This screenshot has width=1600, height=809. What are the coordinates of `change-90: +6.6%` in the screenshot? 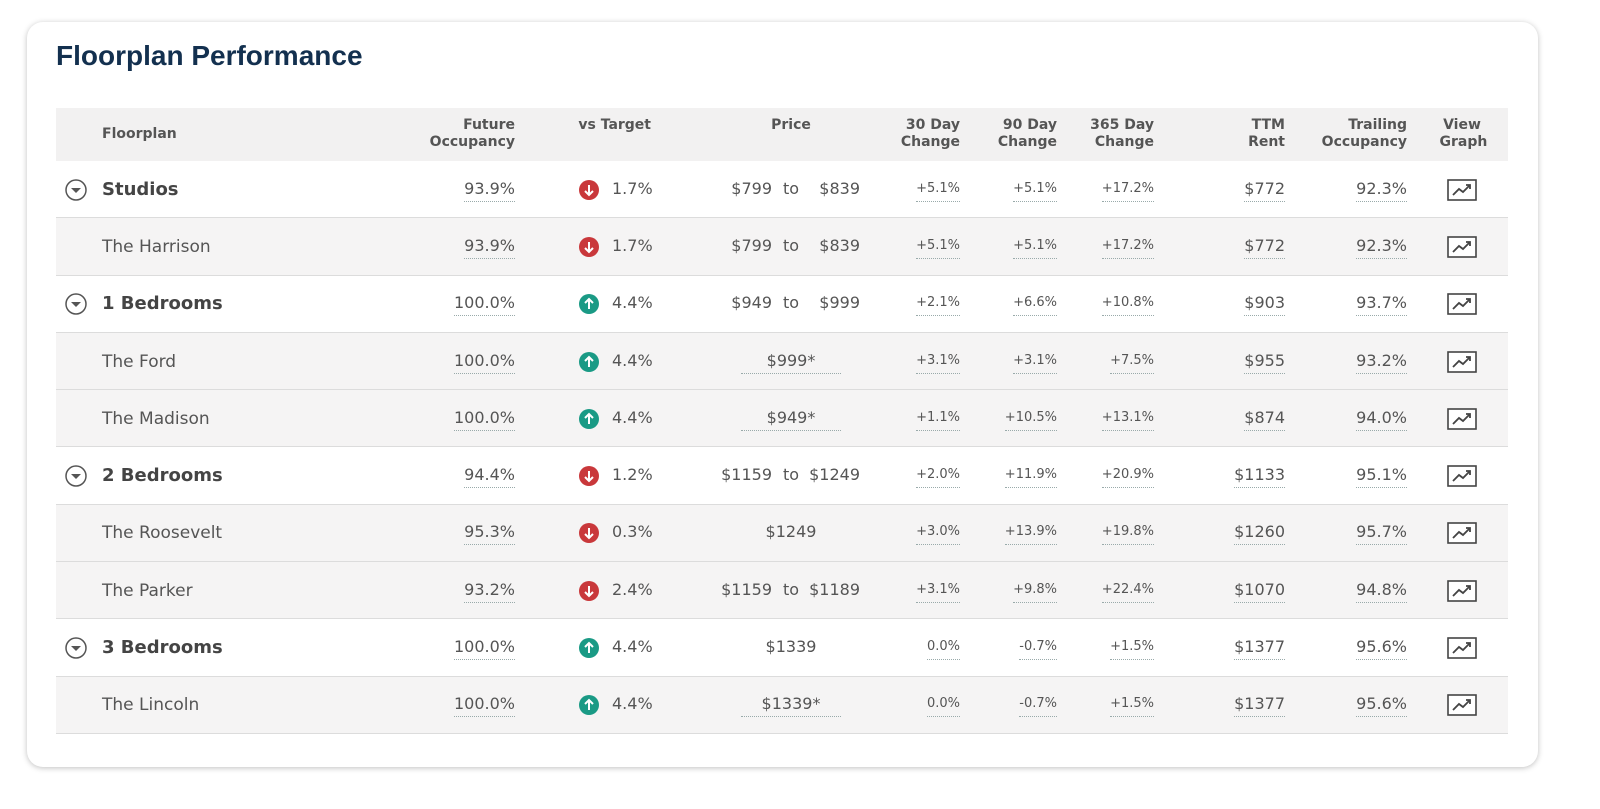 It's located at (1035, 304).